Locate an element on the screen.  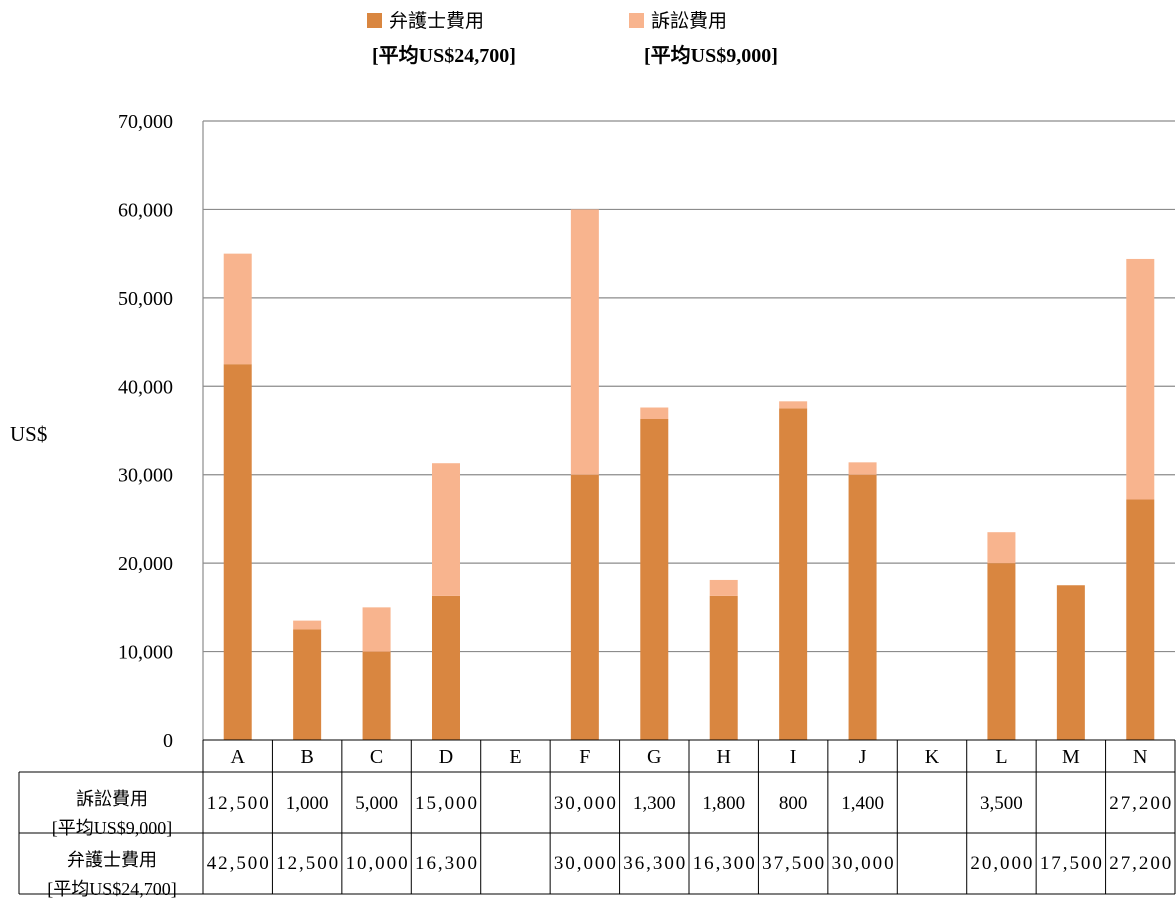
legend-swatch-lawyer-fees is located at coordinates (374, 20).